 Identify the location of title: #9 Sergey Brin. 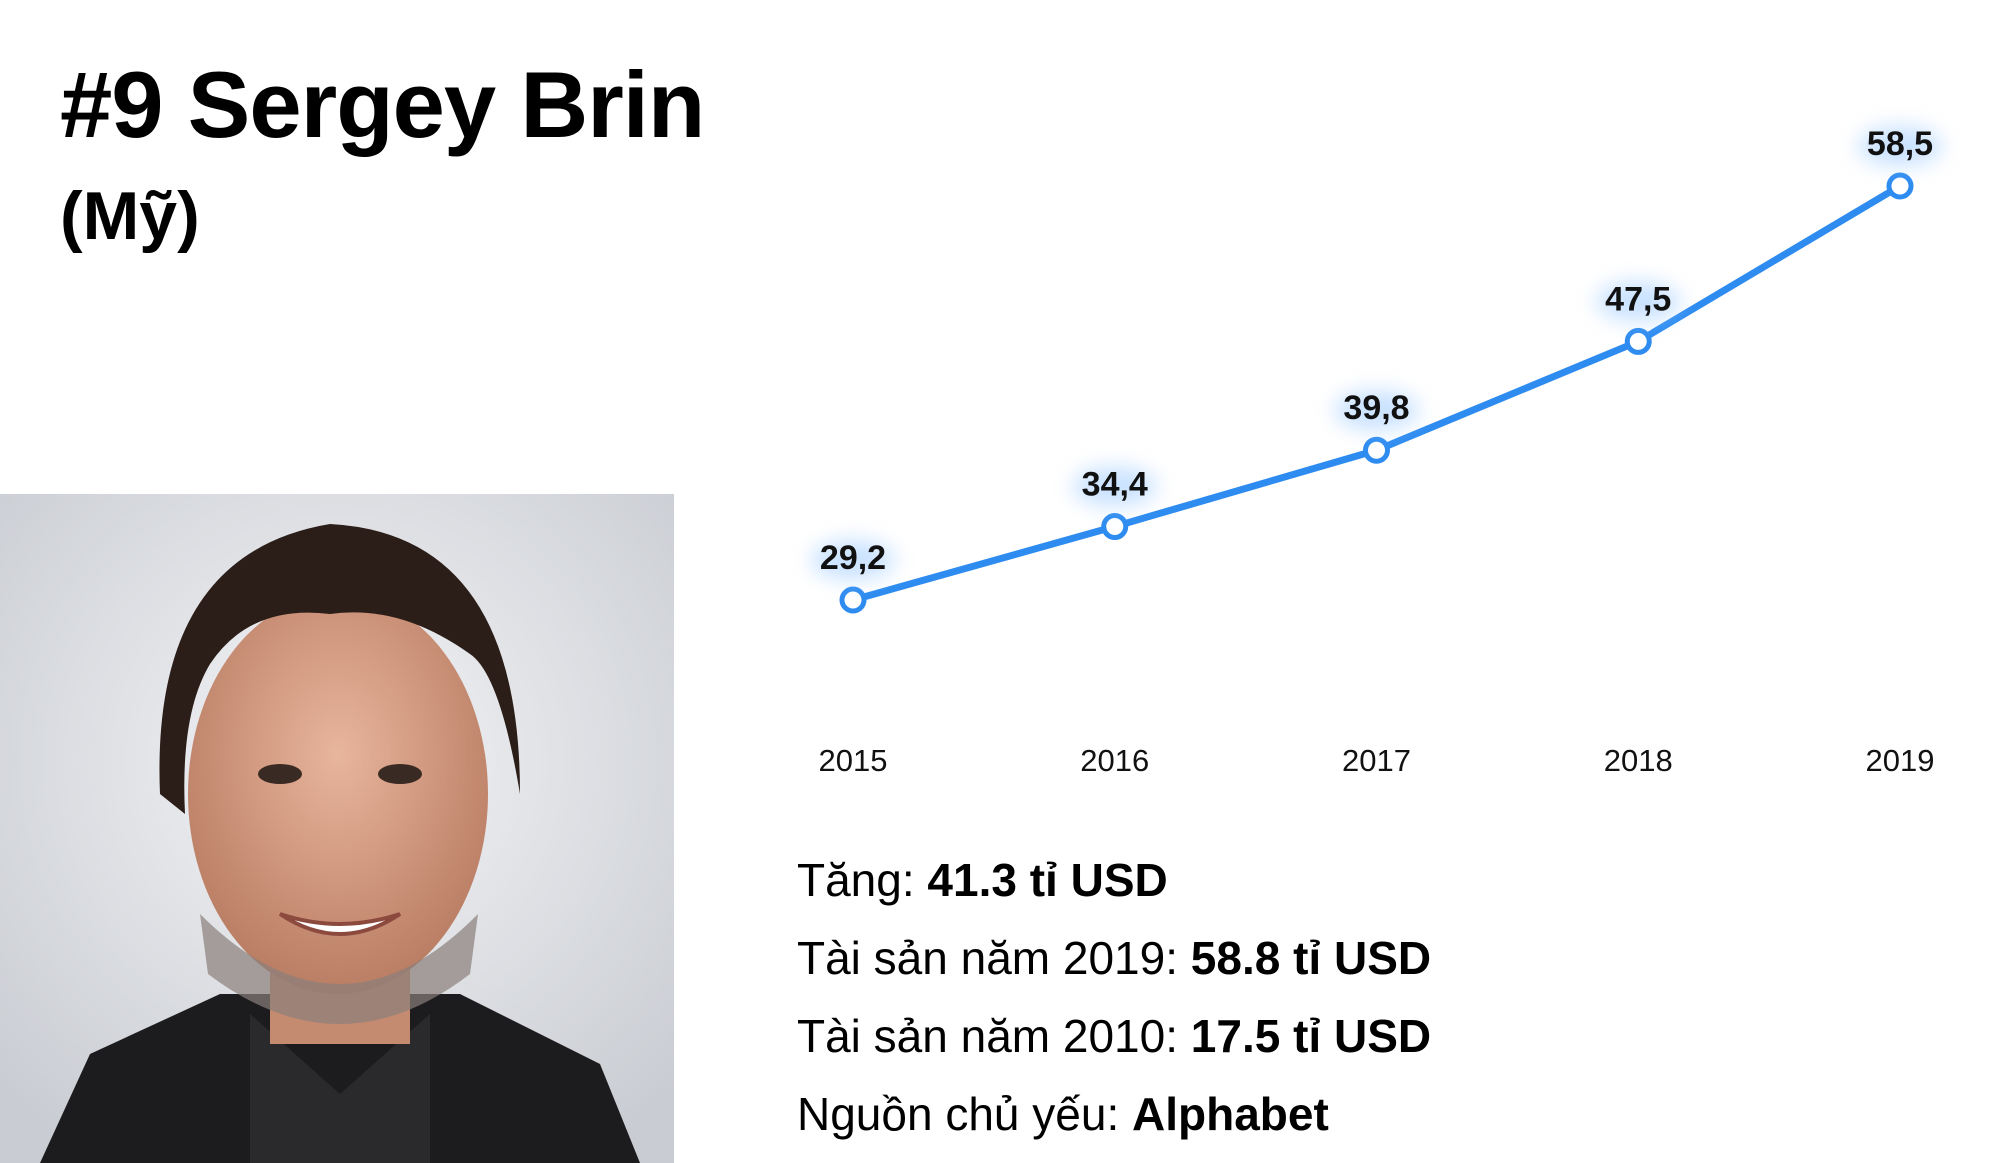
(382, 104).